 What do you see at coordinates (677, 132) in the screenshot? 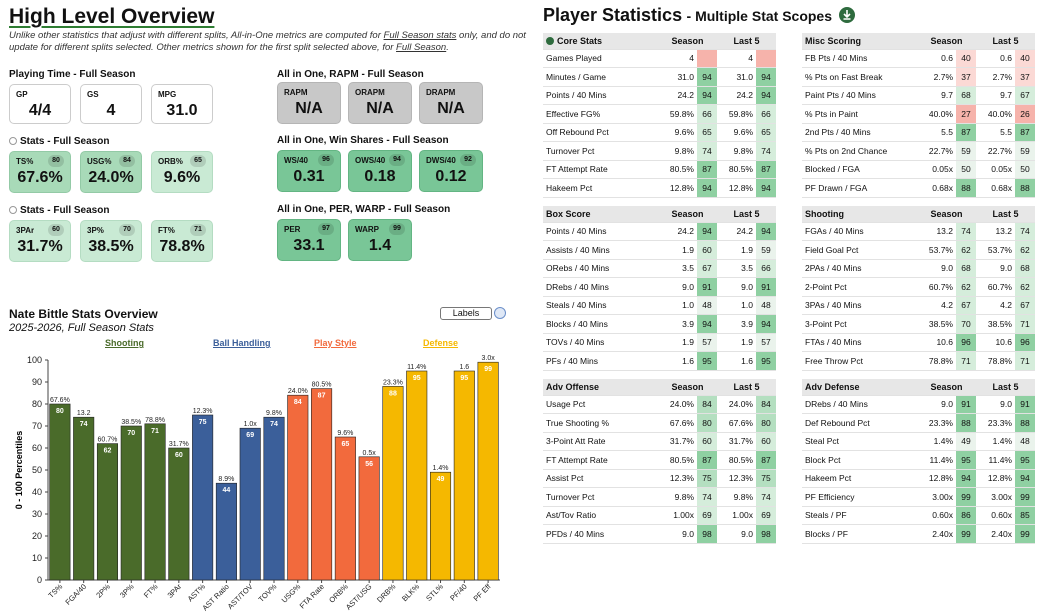
I see `season-value: 9.6%` at bounding box center [677, 132].